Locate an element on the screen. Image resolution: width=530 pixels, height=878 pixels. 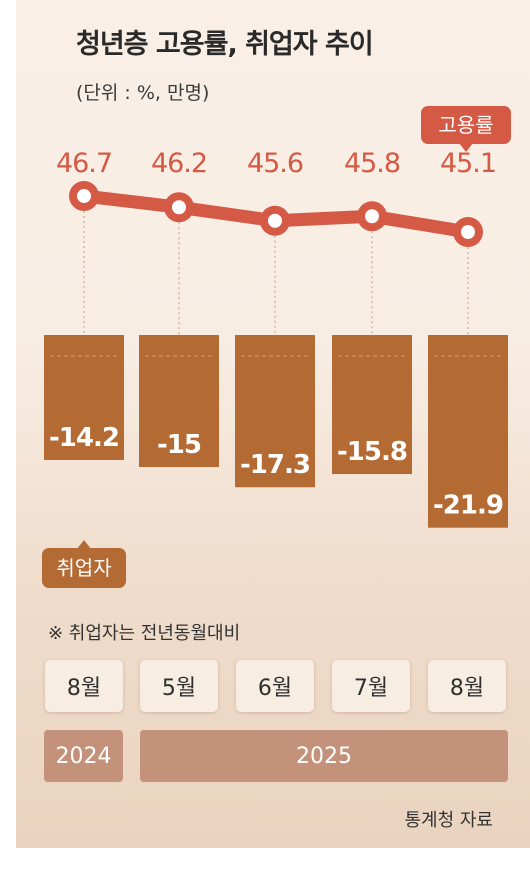
emp-tag-label: 취업자 is located at coordinates (83, 568).